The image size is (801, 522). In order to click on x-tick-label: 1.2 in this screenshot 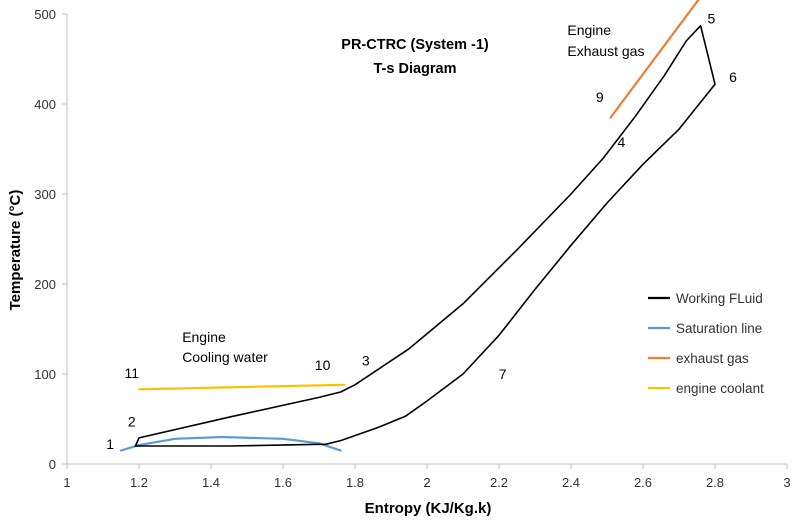, I will do `click(139, 482)`.